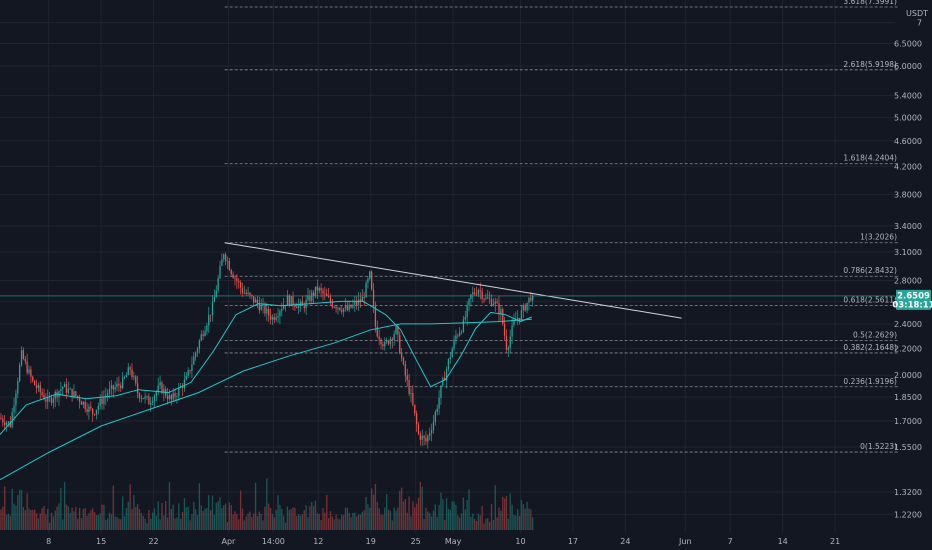  I want to click on trendline, so click(453, 280).